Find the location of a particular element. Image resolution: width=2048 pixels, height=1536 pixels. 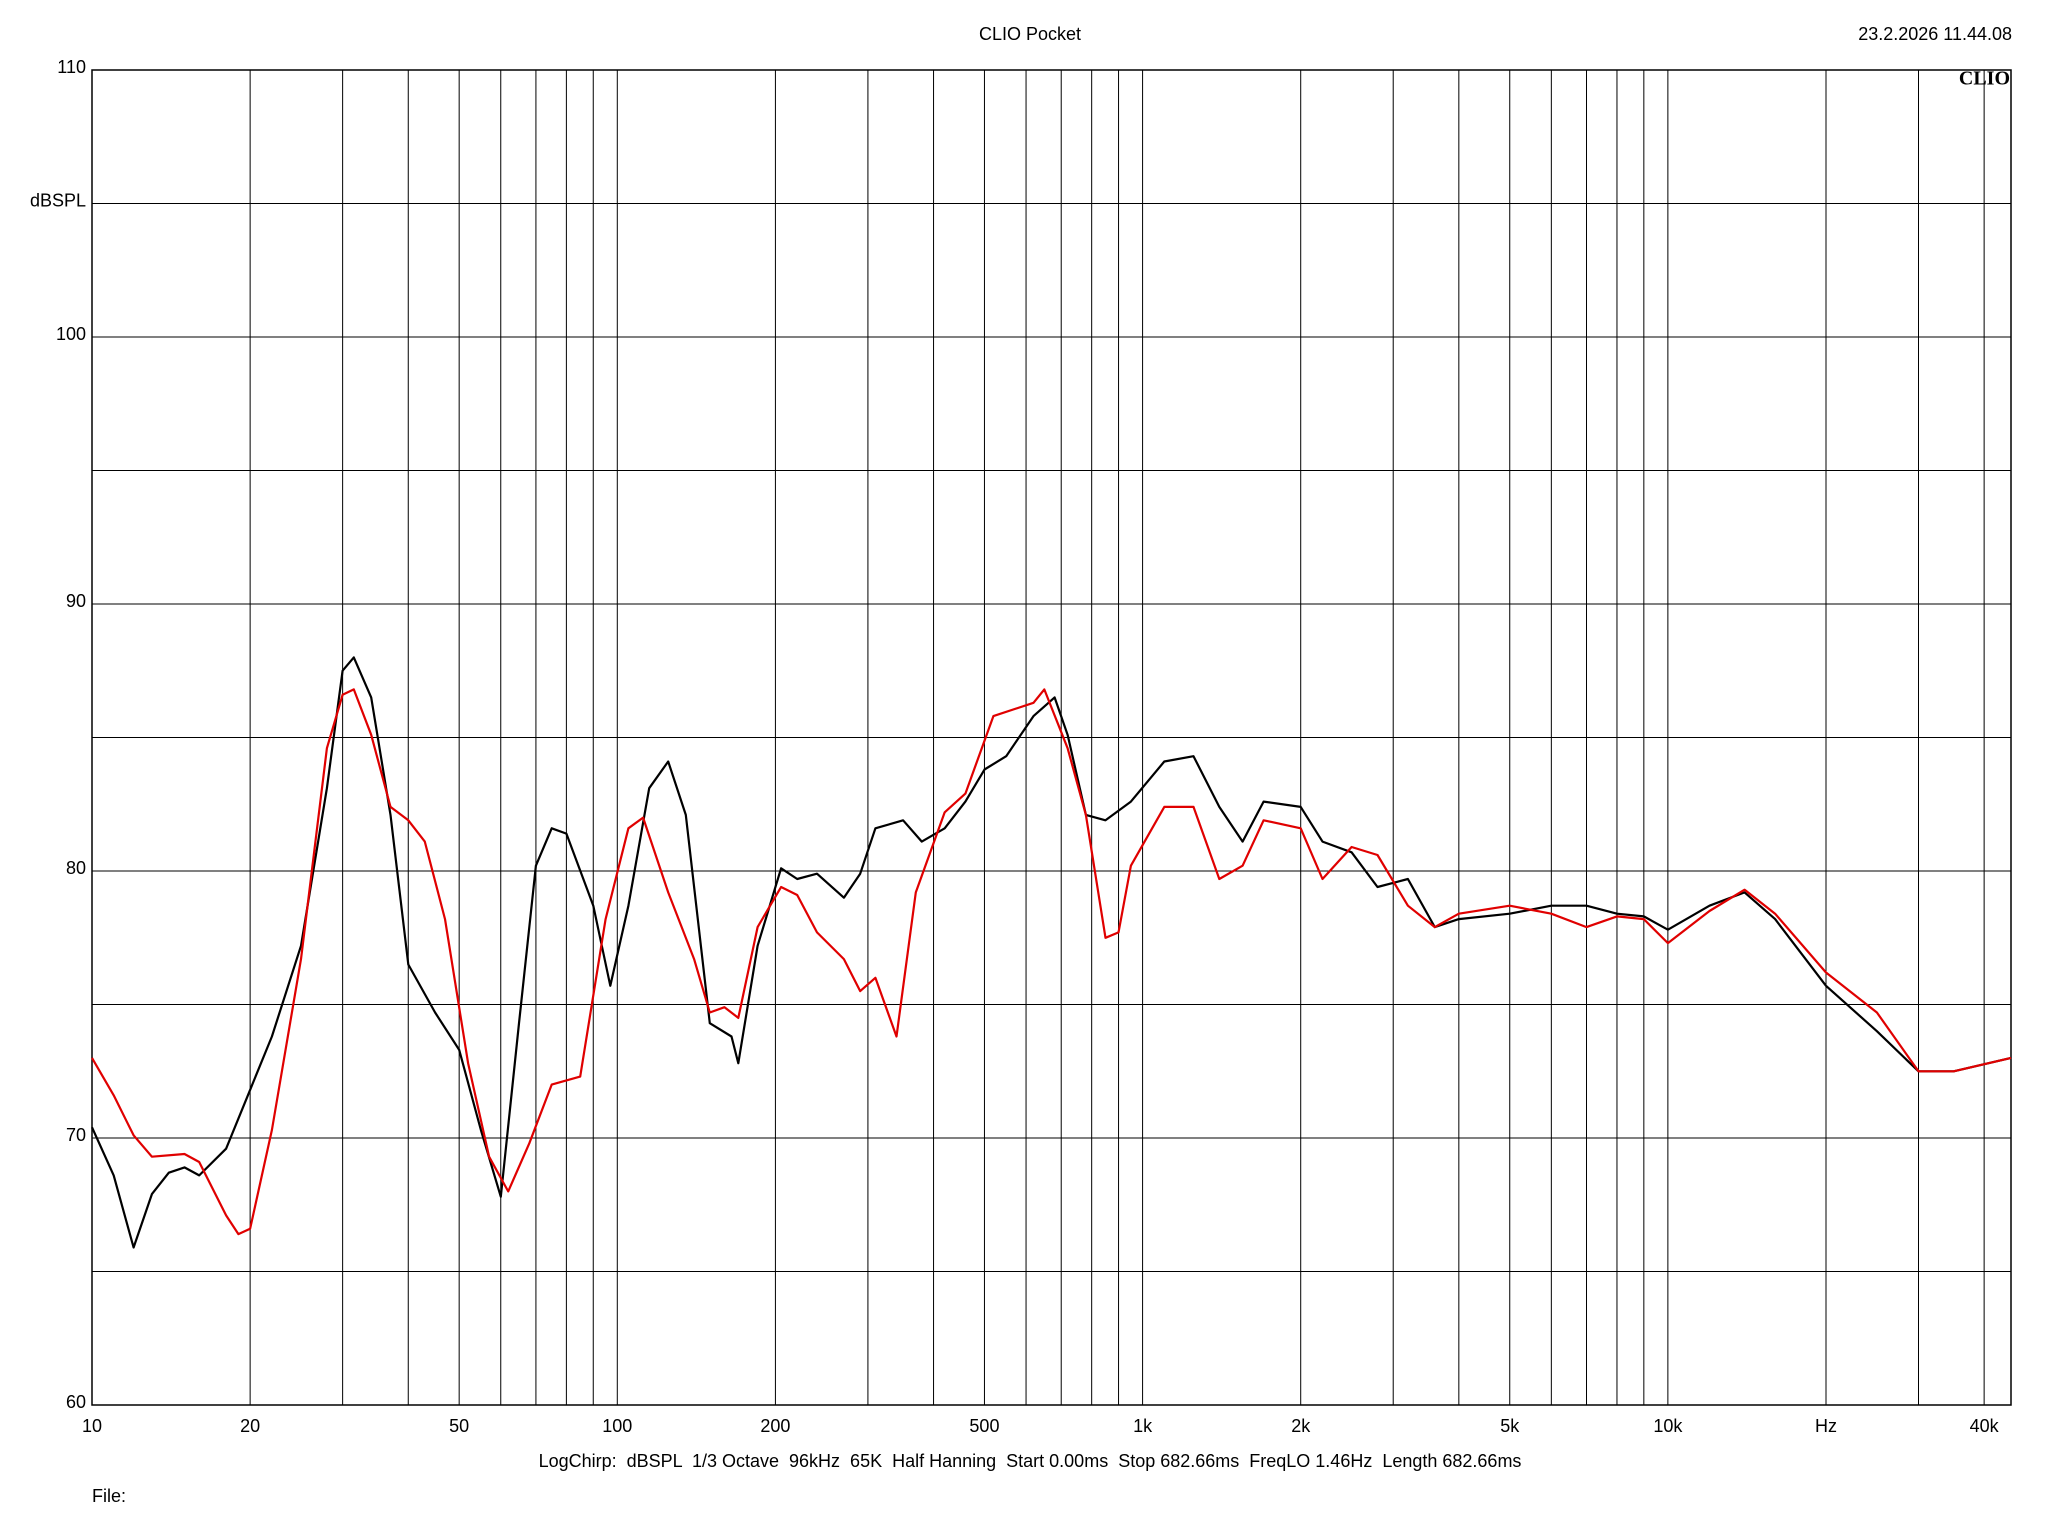

x-tick-label: 1k is located at coordinates (1143, 1426).